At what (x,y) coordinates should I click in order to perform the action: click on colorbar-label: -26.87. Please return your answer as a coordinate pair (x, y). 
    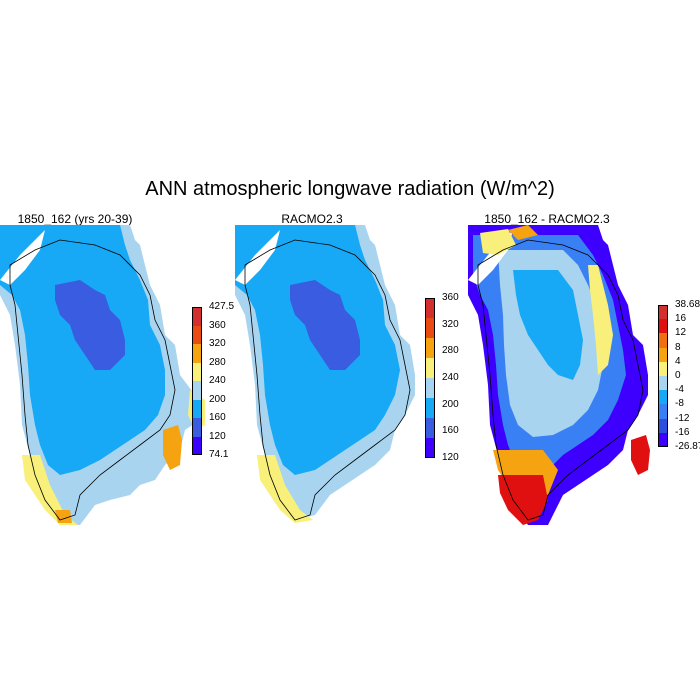
    Looking at the image, I should click on (687, 446).